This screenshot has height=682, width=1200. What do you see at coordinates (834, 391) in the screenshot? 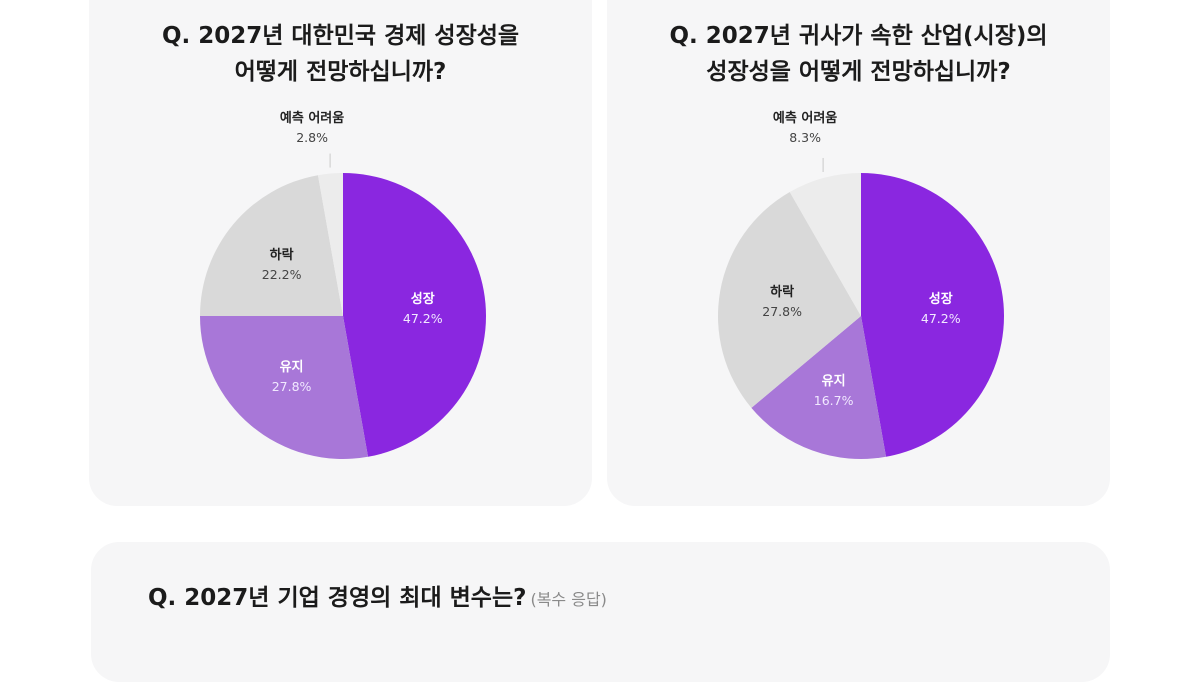
I see `slice-label-maintain: 유지 16.7%` at bounding box center [834, 391].